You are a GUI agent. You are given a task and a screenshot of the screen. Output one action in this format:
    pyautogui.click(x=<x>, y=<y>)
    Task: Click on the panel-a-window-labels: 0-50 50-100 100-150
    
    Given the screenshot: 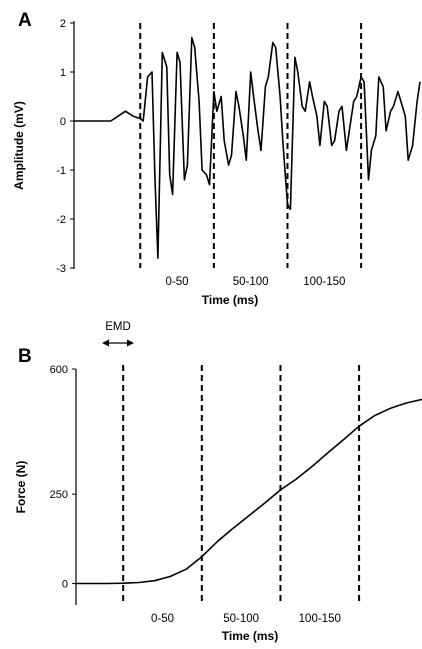 What is the action you would take?
    pyautogui.click(x=256, y=282)
    